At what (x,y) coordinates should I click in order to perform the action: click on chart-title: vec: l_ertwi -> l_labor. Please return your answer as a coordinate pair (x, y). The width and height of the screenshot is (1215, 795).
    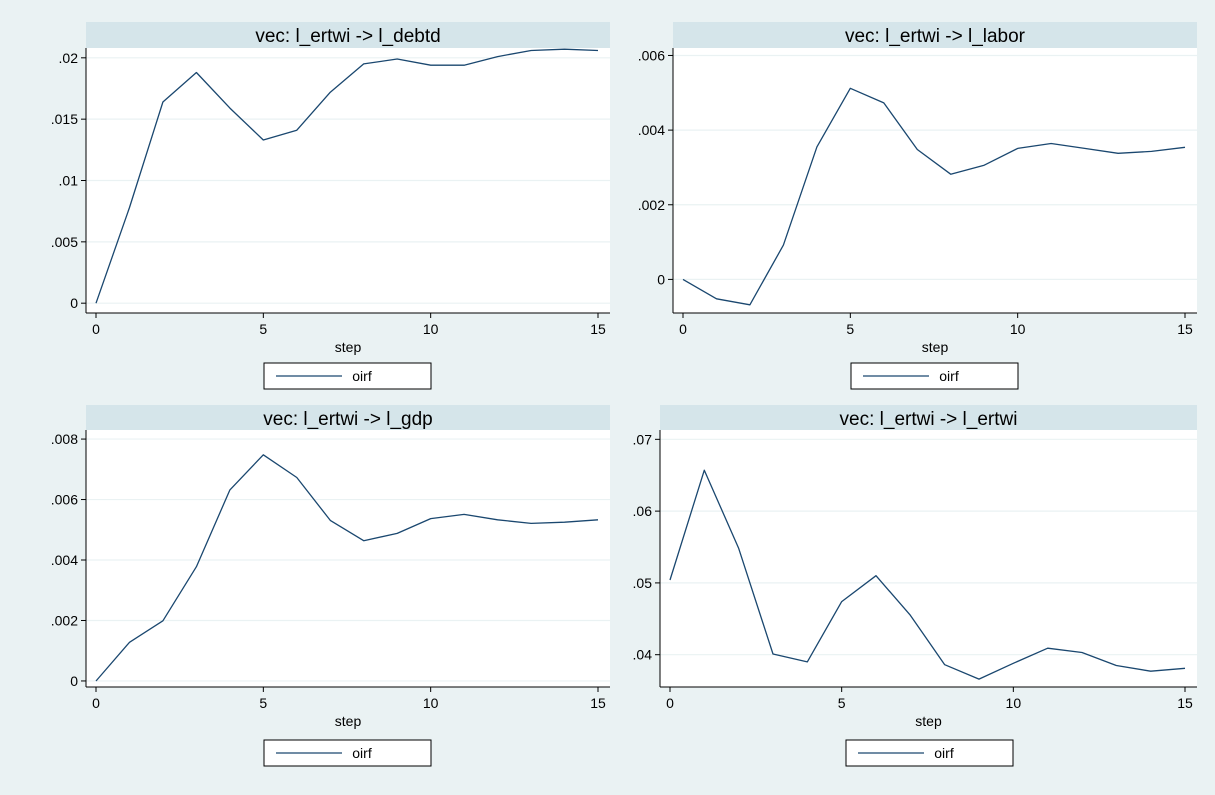
    Looking at the image, I should click on (935, 36).